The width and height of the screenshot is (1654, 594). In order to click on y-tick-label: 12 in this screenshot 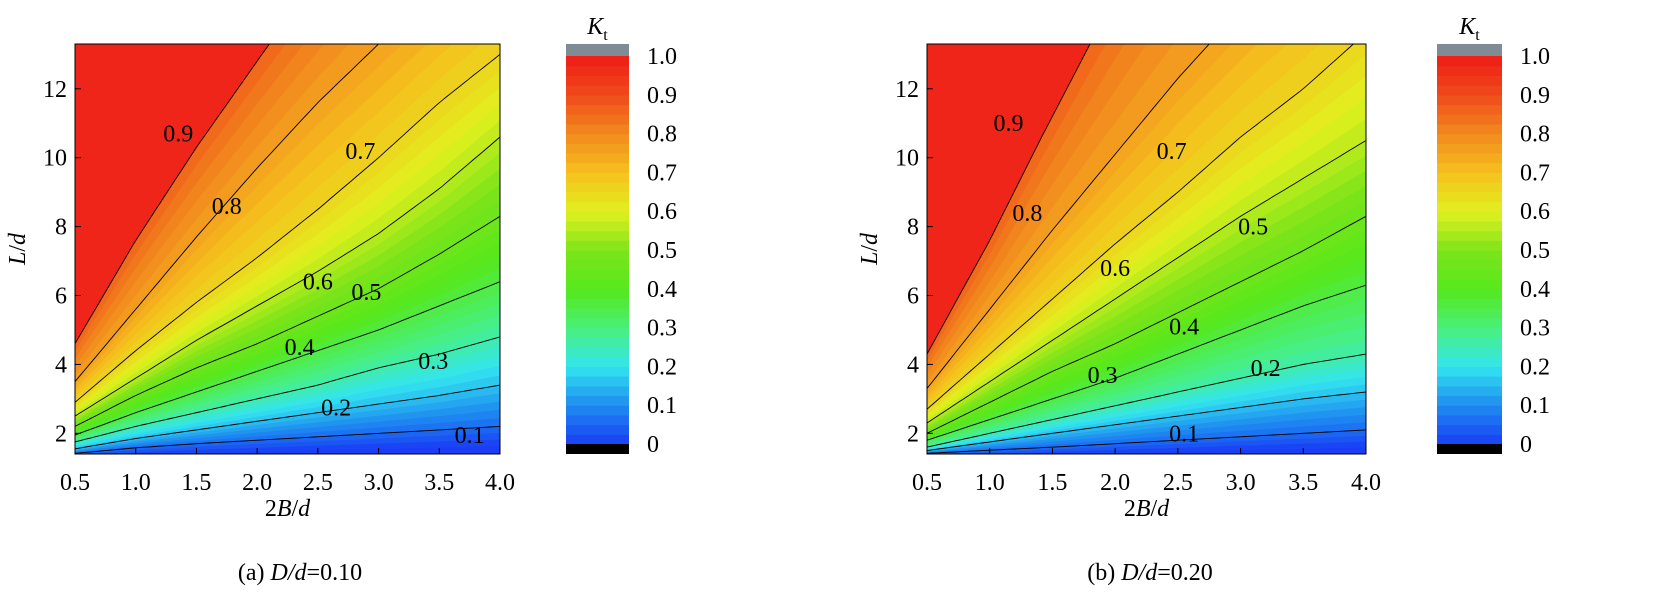, I will do `click(907, 90)`.